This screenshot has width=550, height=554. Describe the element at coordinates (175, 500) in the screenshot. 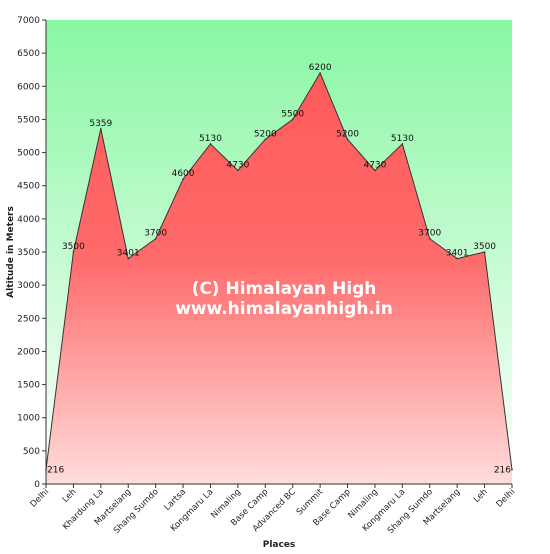

I see `x-tick-label: Lartsa` at that location.